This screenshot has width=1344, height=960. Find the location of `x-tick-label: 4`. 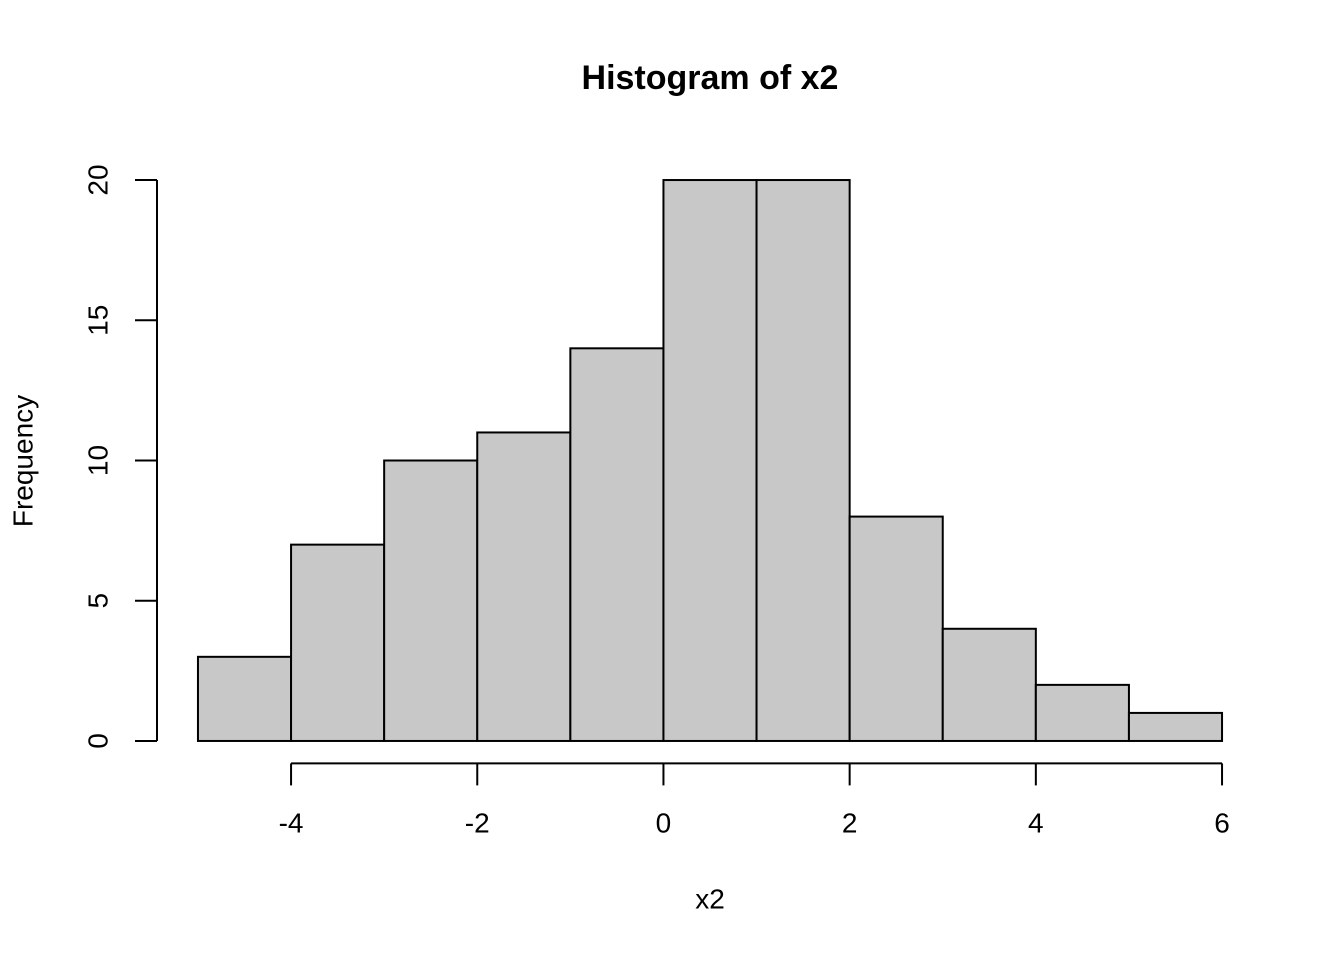

x-tick-label: 4 is located at coordinates (1036, 822).